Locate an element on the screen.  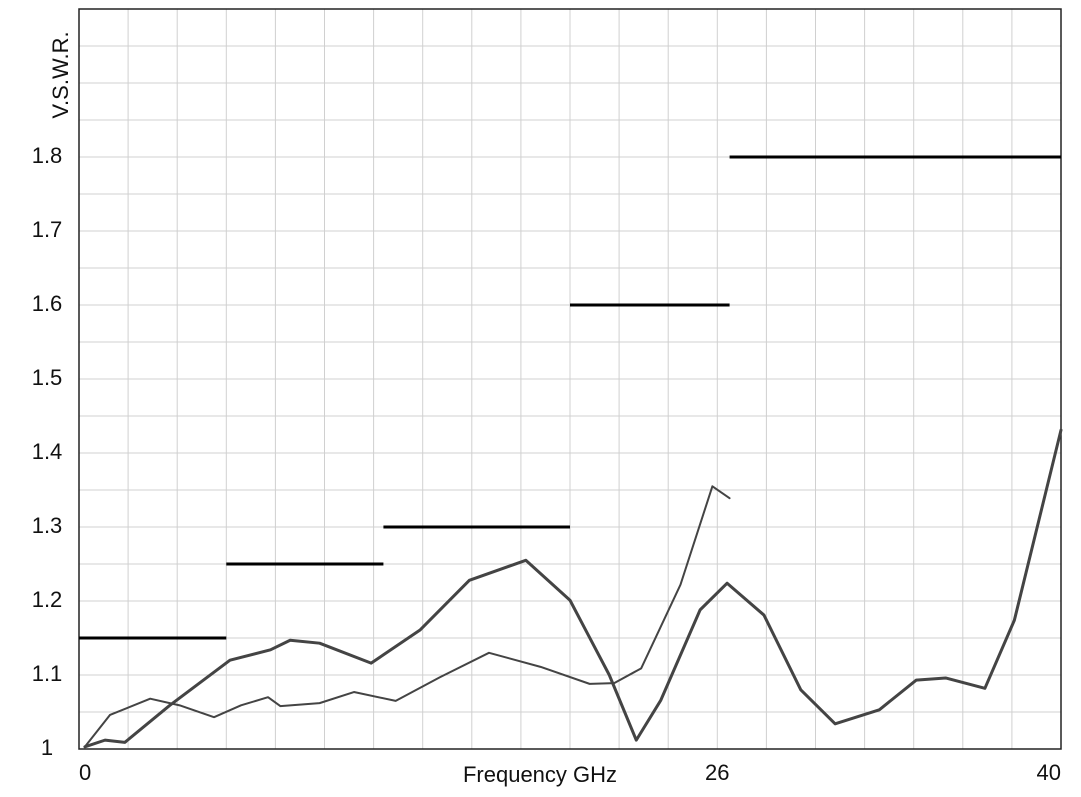
y-tick-label: 1.6 is located at coordinates (47, 303).